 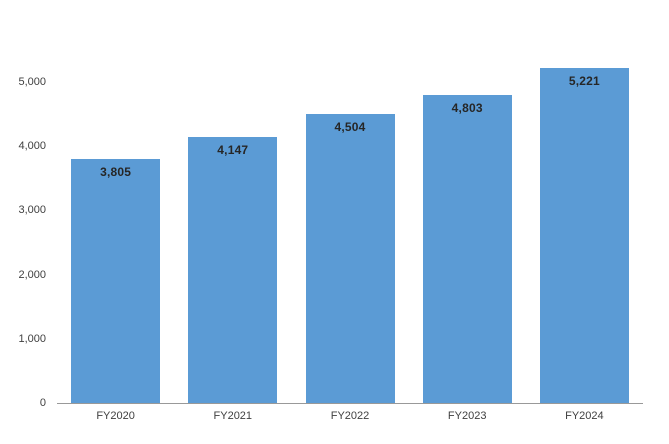 I want to click on bar-FY2022: 4,504, so click(x=350, y=258).